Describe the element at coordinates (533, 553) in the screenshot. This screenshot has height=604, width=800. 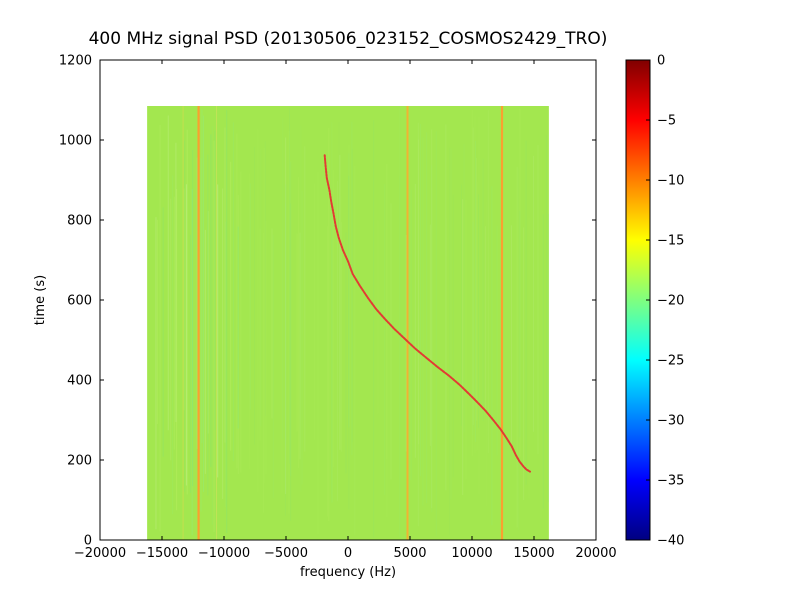
I see `x-tick-label: 15000` at that location.